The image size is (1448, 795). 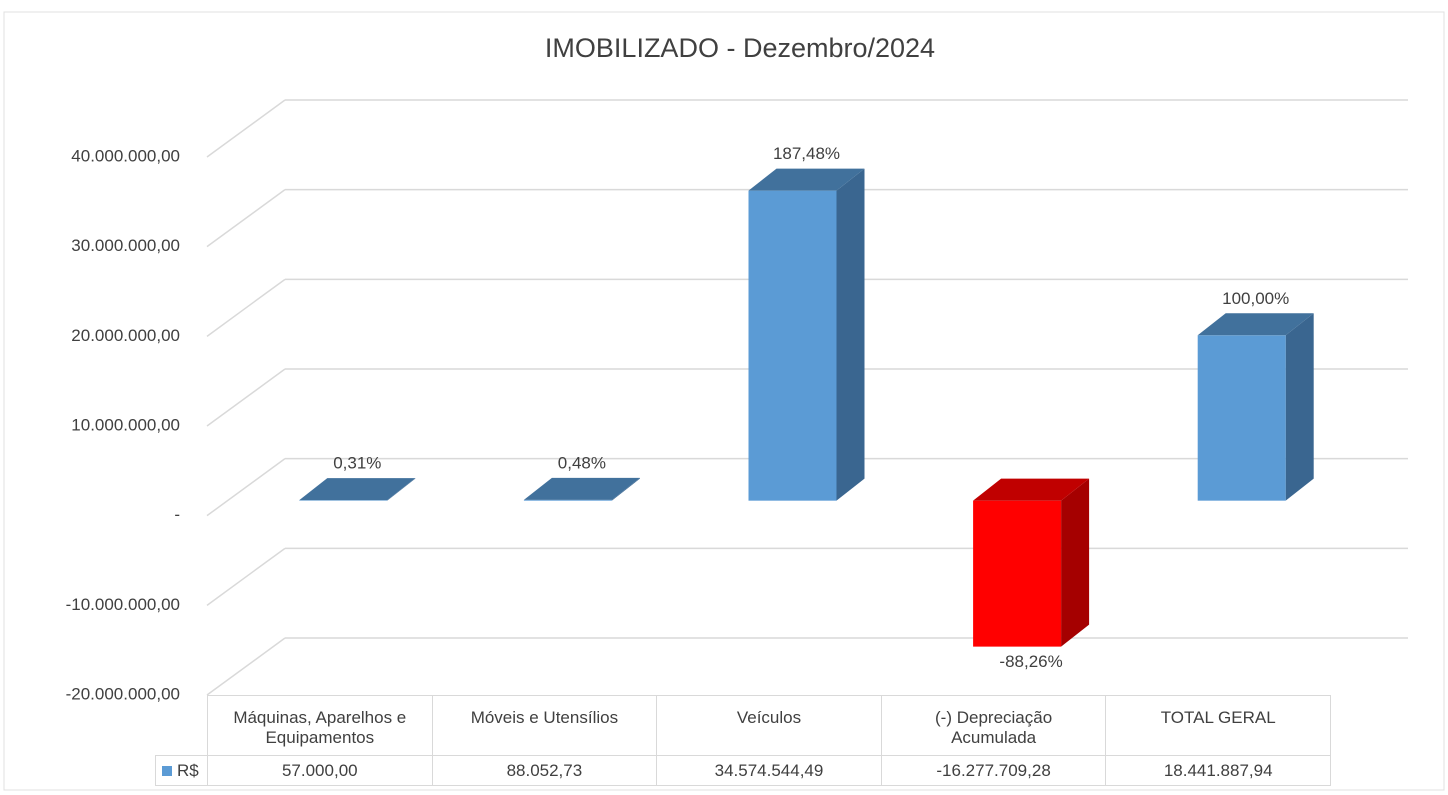 I want to click on table-cell: 88.052,73, so click(x=544, y=770).